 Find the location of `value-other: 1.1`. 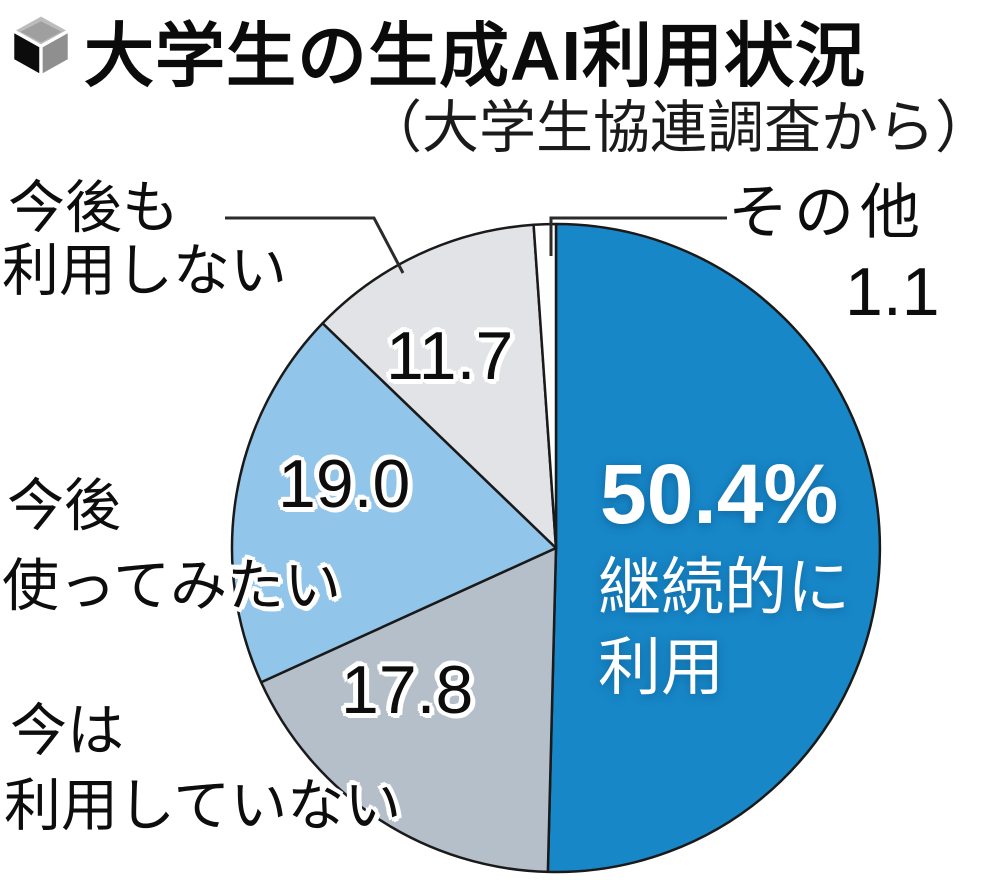

value-other: 1.1 is located at coordinates (892, 292).